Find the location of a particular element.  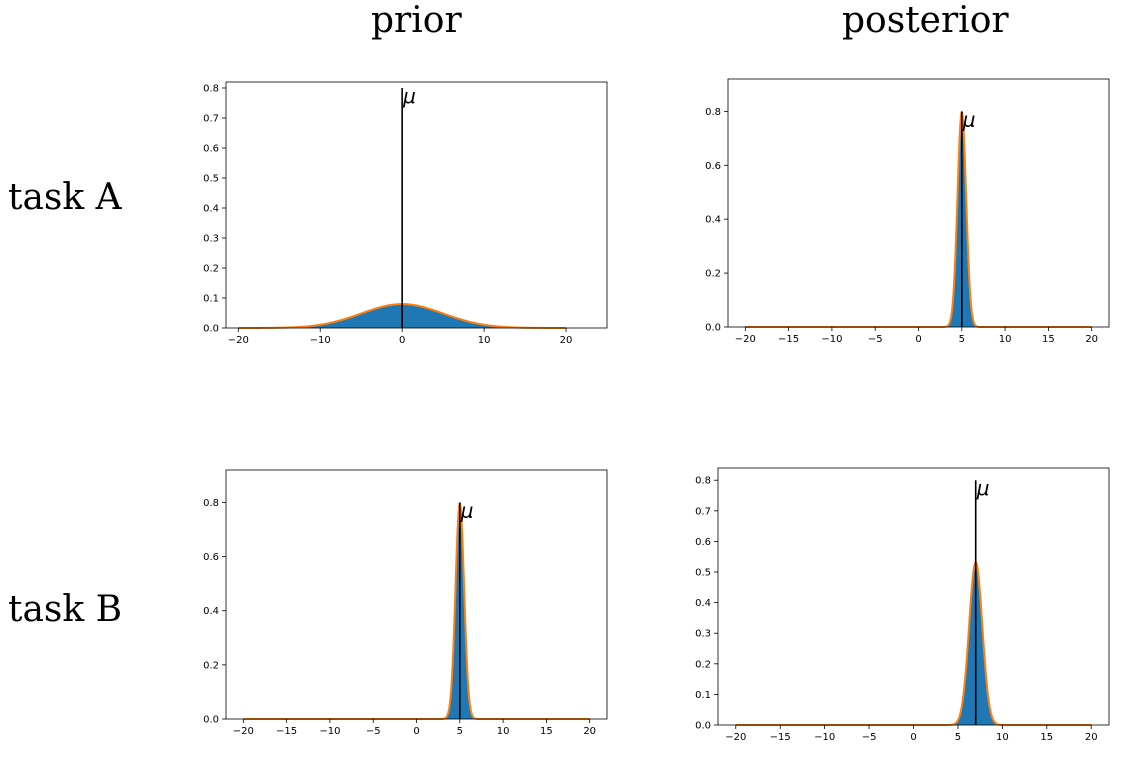

row-title-task-b: task B is located at coordinates (65, 609).